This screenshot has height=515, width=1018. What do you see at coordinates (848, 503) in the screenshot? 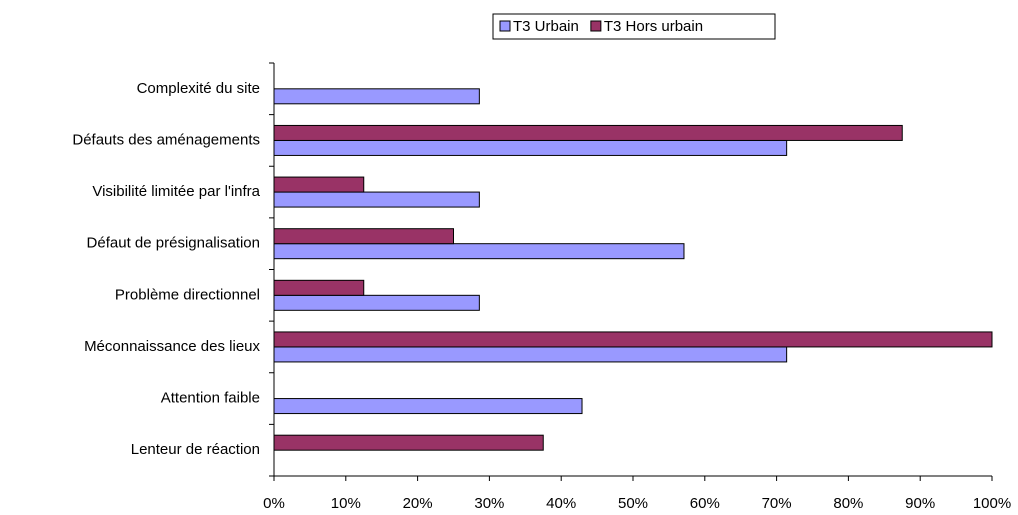
I see `x-tick-label: 80%` at bounding box center [848, 503].